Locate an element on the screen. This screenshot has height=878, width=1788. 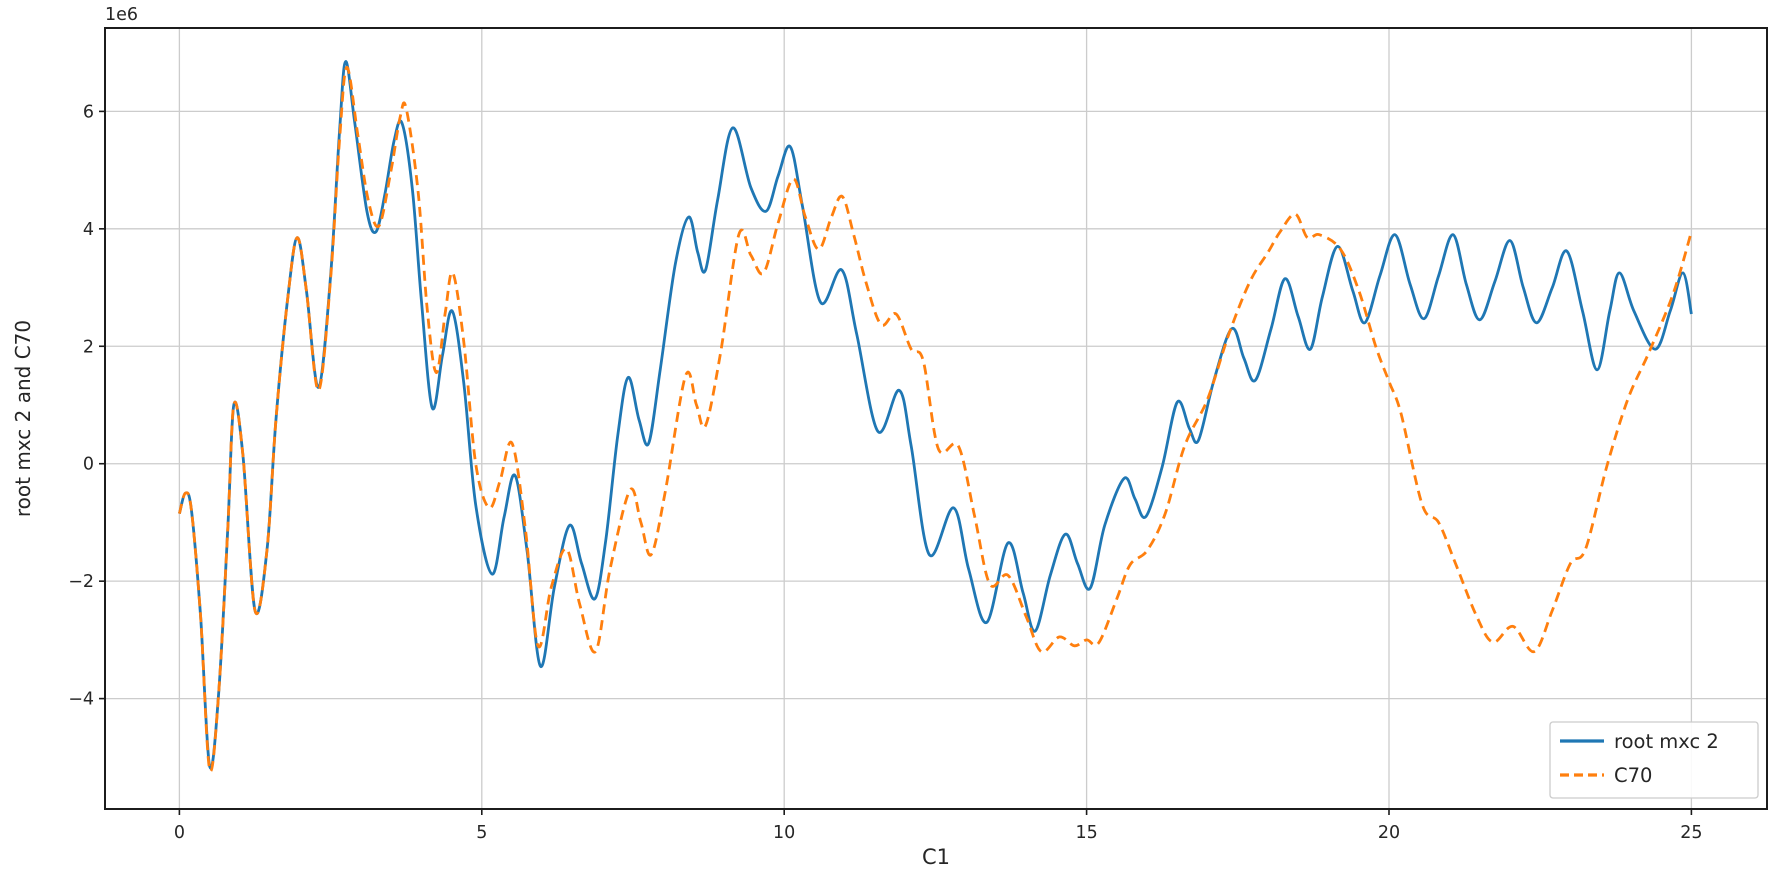
x-axis: 0 5 10 15 20 25 C1 is located at coordinates (938, 839).